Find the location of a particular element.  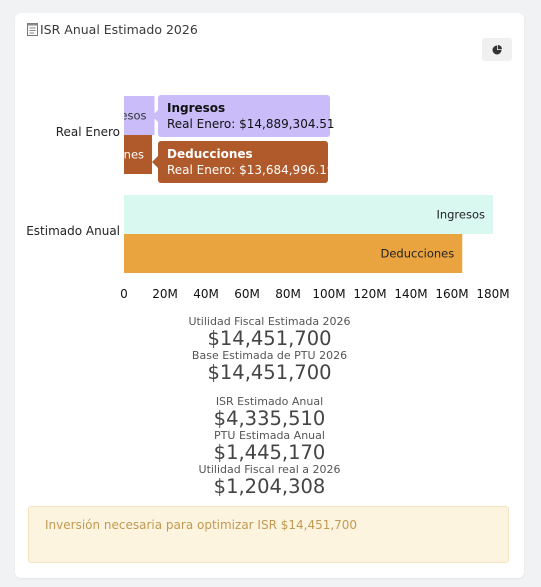

stat-label: ISR Estimado Anual is located at coordinates (269, 401).